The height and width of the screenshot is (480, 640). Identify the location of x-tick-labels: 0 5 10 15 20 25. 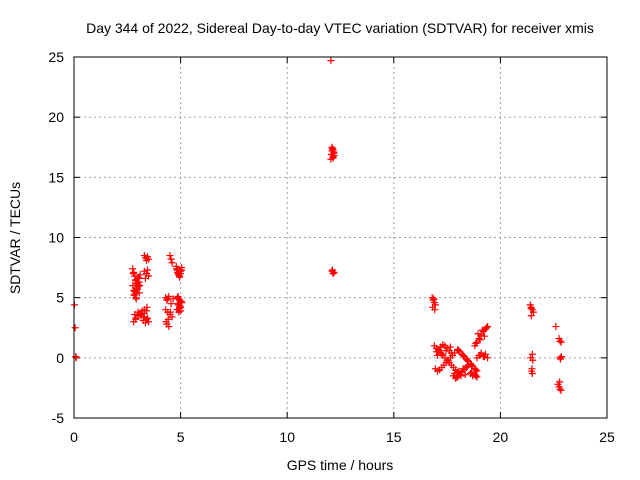
(342, 437).